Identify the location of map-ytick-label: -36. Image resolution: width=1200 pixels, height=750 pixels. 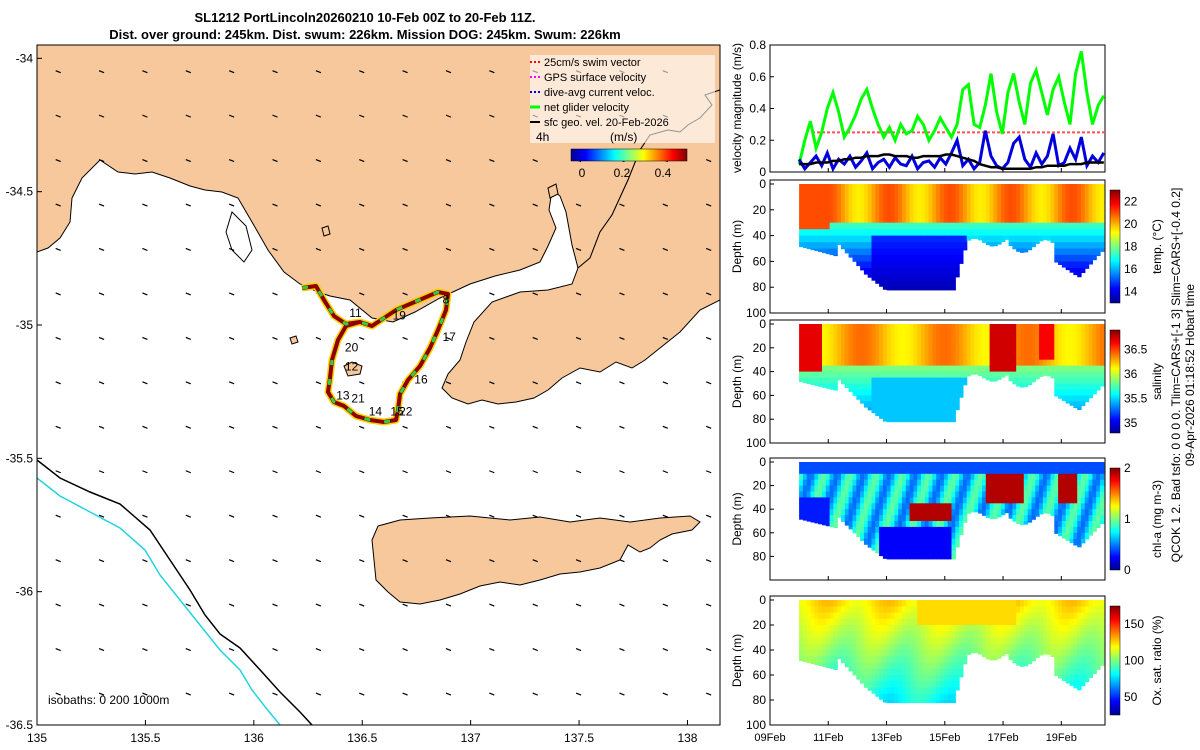
(25, 592).